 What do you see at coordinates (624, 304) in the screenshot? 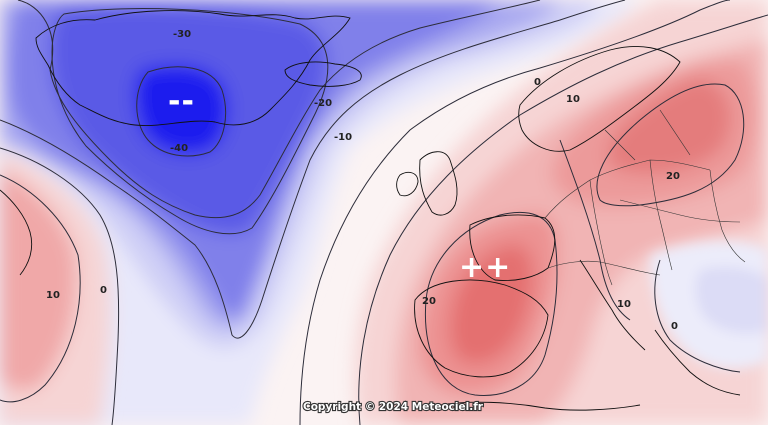
I see `contour-label-ten-italy: 10` at bounding box center [624, 304].